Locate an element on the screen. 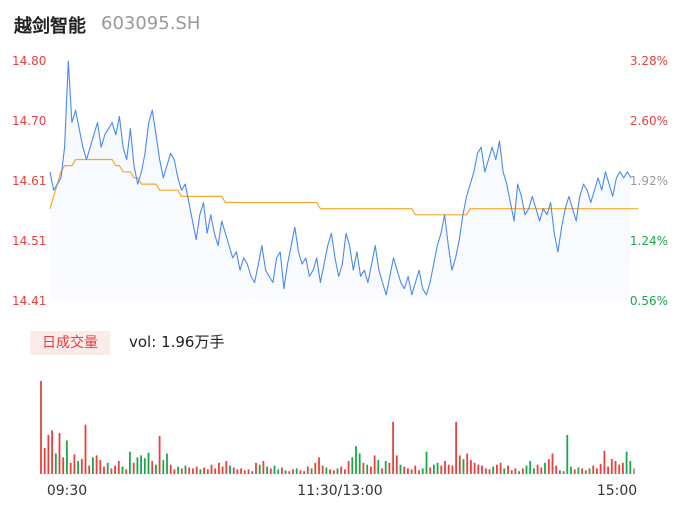 This screenshot has width=686, height=524. y-tick-right: 1.92% is located at coordinates (649, 181).